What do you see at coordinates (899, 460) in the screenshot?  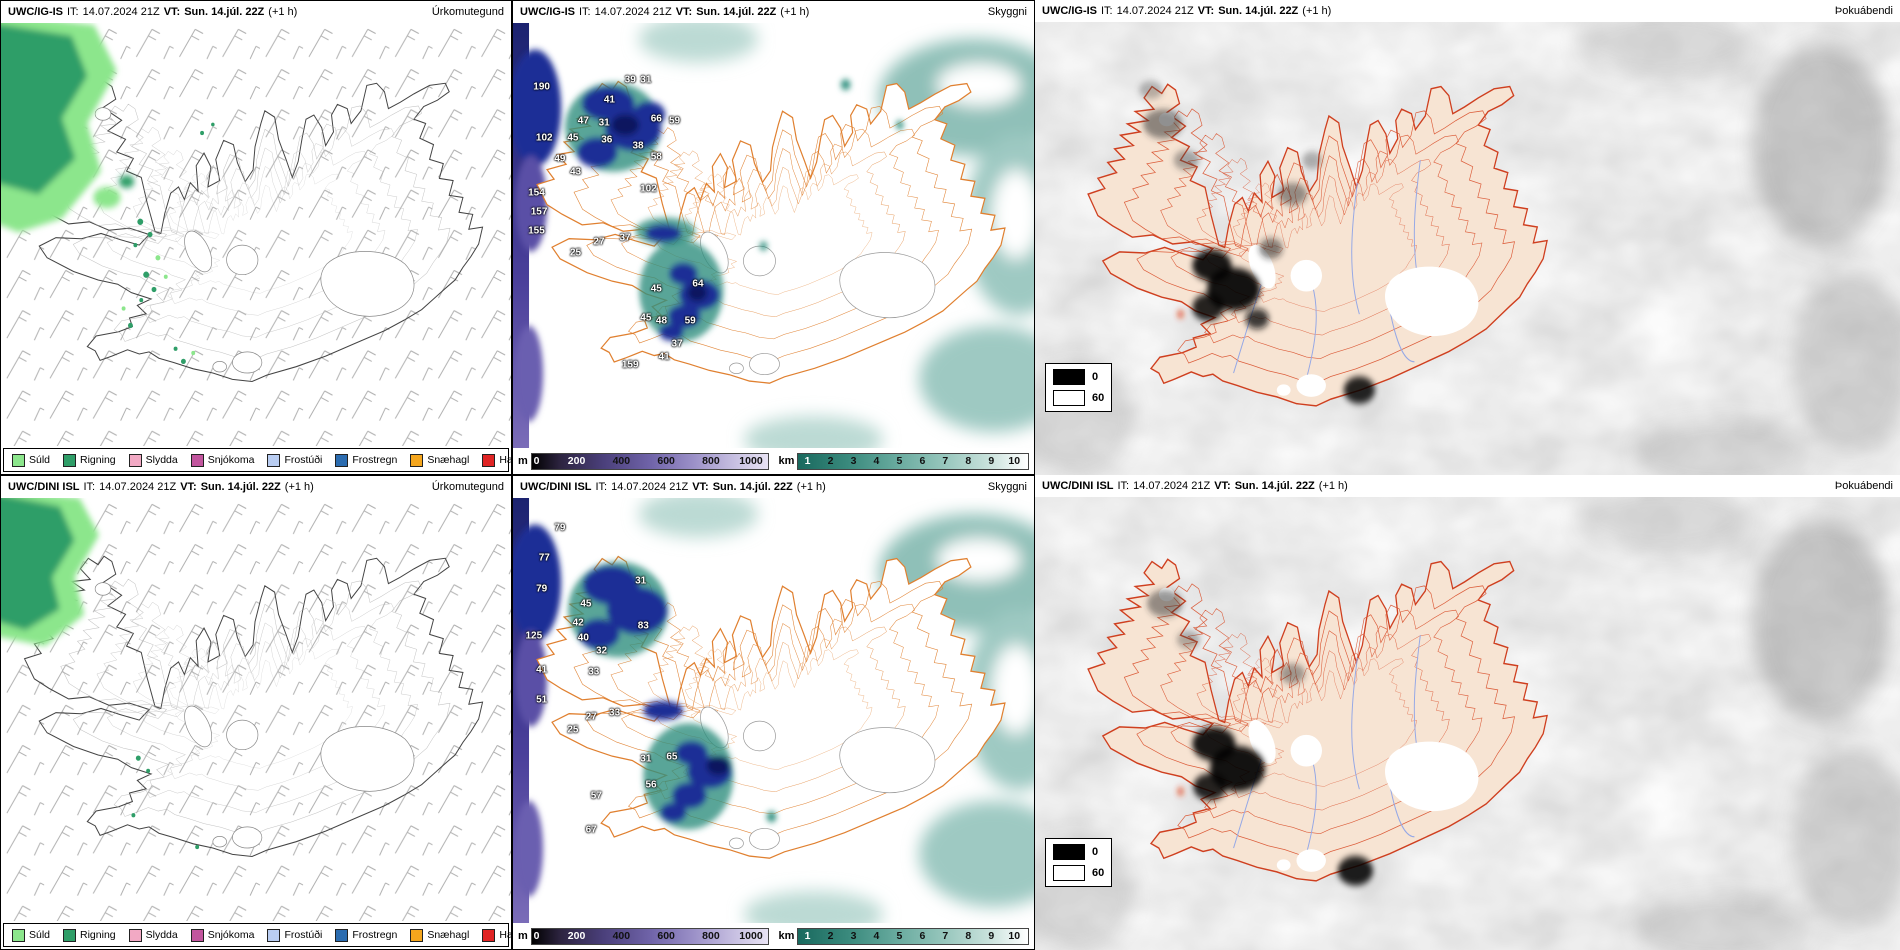 I see `colorbar-tick: 5` at bounding box center [899, 460].